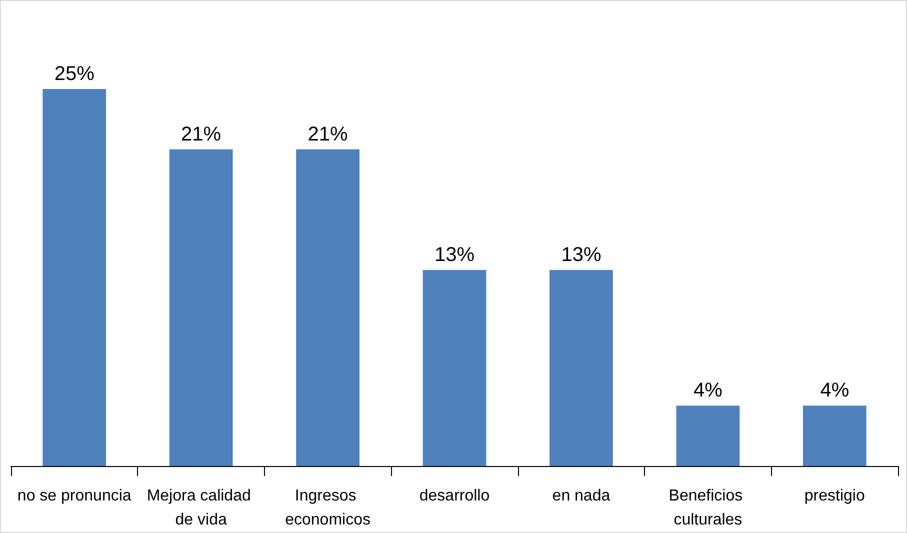 This screenshot has width=907, height=533. Describe the element at coordinates (201, 508) in the screenshot. I see `x-tick-label: Mejora calidad de vida` at that location.